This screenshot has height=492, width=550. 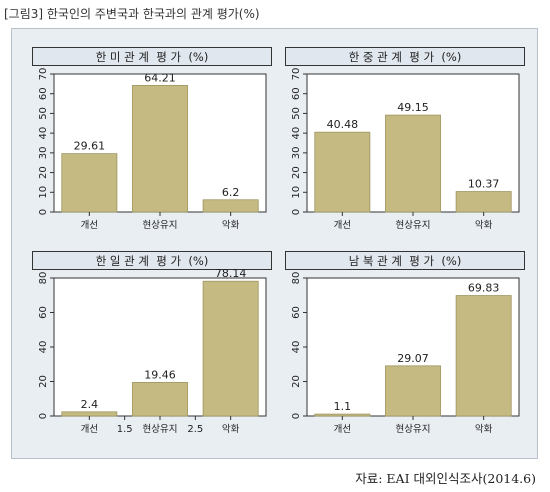 I want to click on panel-title: 한 미 관 계 평 가 (%), so click(x=152, y=57).